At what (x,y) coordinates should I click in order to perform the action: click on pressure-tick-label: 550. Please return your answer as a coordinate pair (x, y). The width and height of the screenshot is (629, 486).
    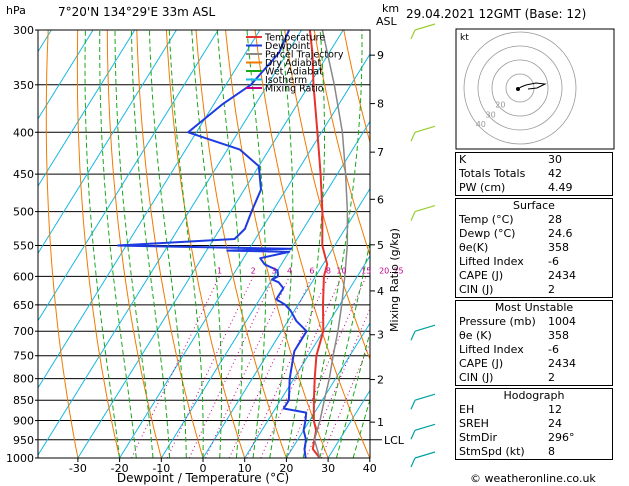
    Looking at the image, I should click on (23, 245).